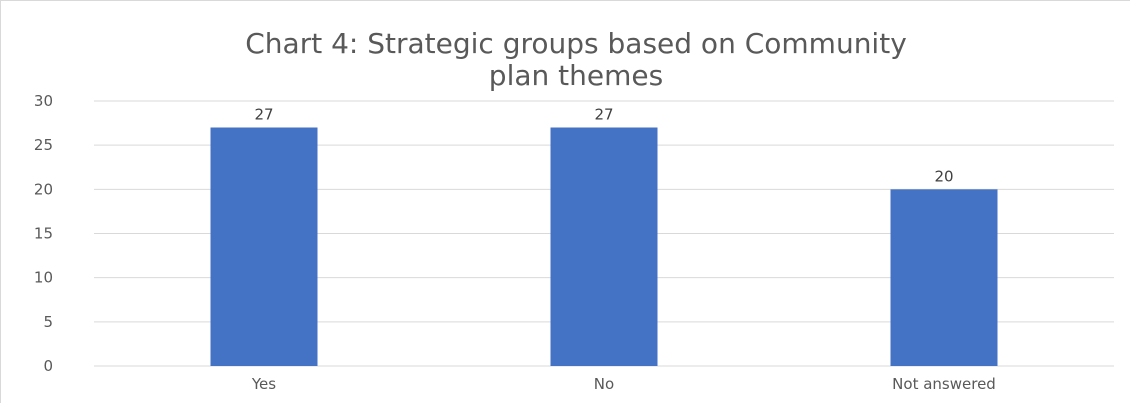 Image resolution: width=1130 pixels, height=404 pixels. What do you see at coordinates (48, 366) in the screenshot?
I see `y-tick-label: 0` at bounding box center [48, 366].